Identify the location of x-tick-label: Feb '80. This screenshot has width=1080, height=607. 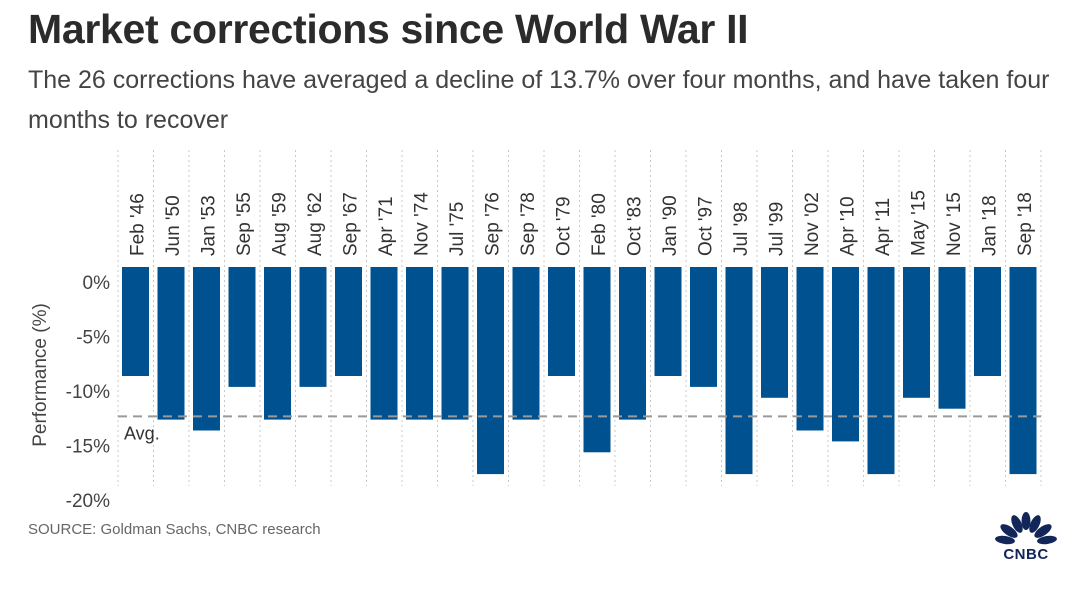
(599, 224).